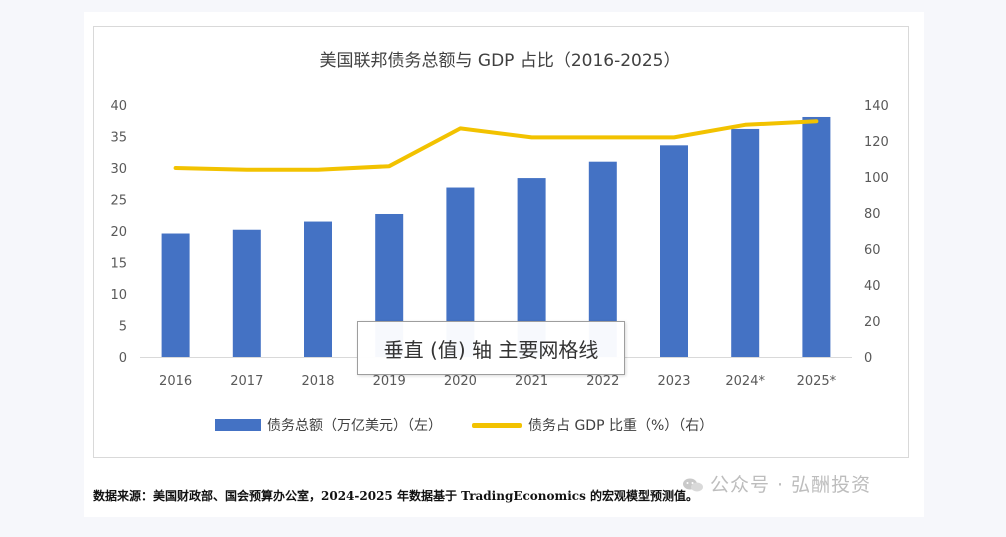  I want to click on axis-tooltip: 垂直 (值) 轴 主要网格线, so click(491, 348).